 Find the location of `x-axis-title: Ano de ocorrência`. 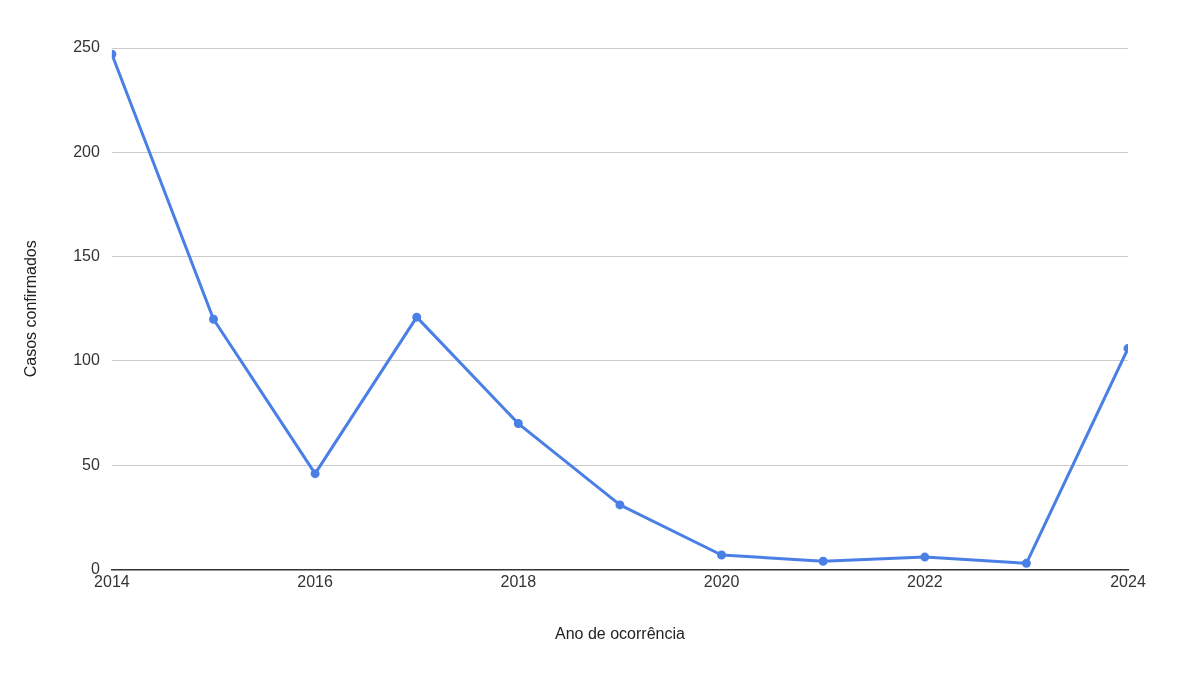

x-axis-title: Ano de ocorrência is located at coordinates (620, 633).